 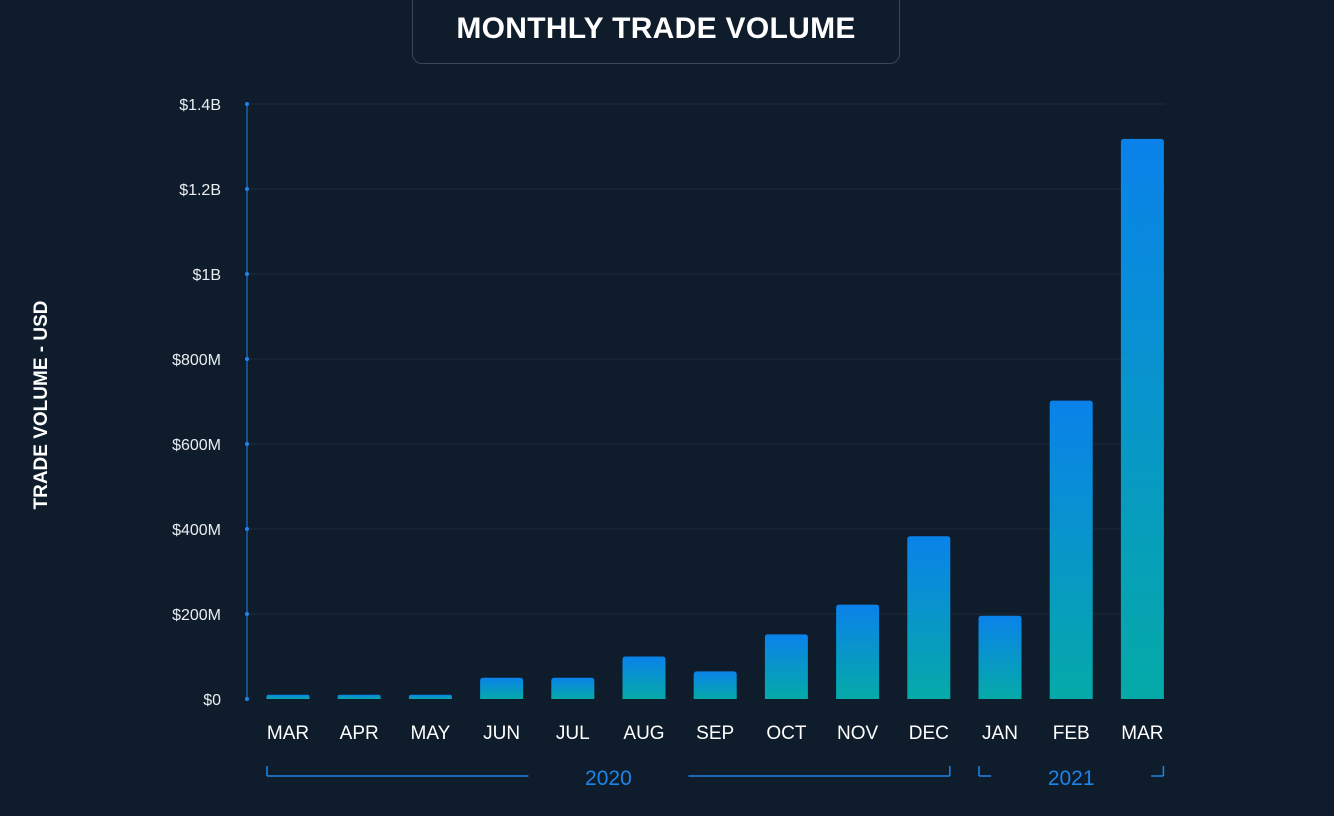 I want to click on x-tick-label: APR, so click(x=359, y=733).